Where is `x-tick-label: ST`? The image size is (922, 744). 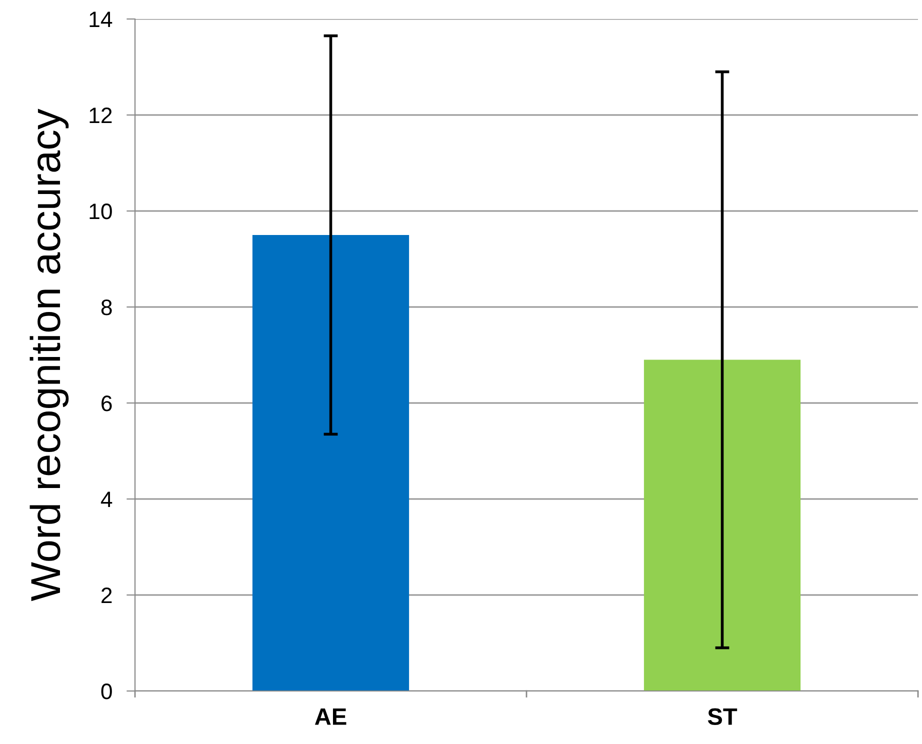 x-tick-label: ST is located at coordinates (723, 717).